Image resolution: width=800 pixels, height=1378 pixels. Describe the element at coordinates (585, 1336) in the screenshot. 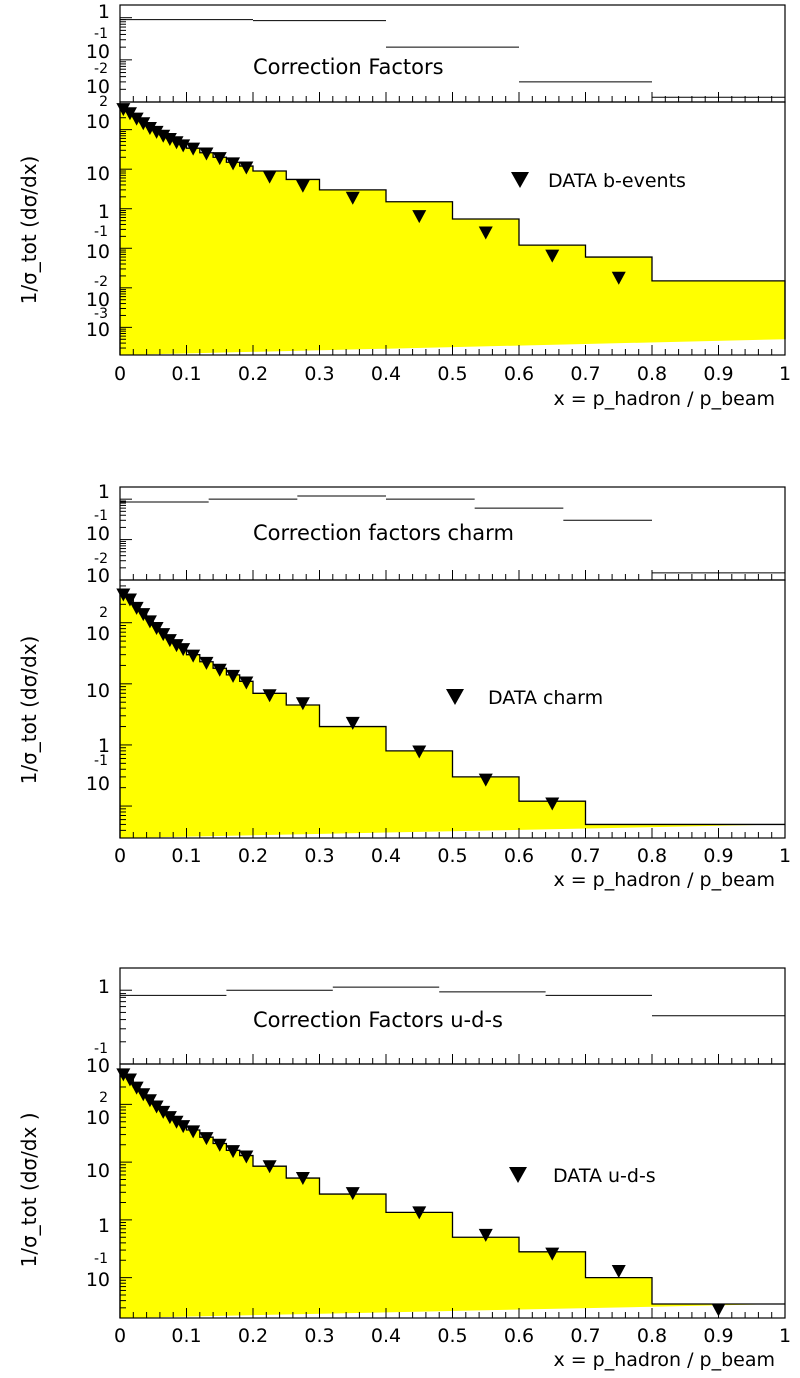

I see `x-tick-label: 0.7` at that location.